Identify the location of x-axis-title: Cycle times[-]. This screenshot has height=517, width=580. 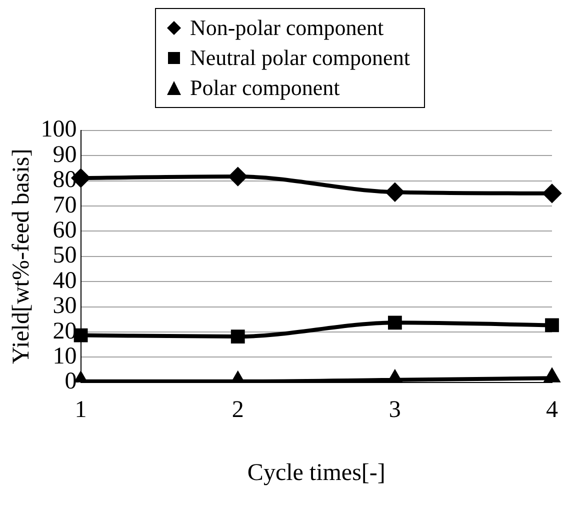
(316, 473).